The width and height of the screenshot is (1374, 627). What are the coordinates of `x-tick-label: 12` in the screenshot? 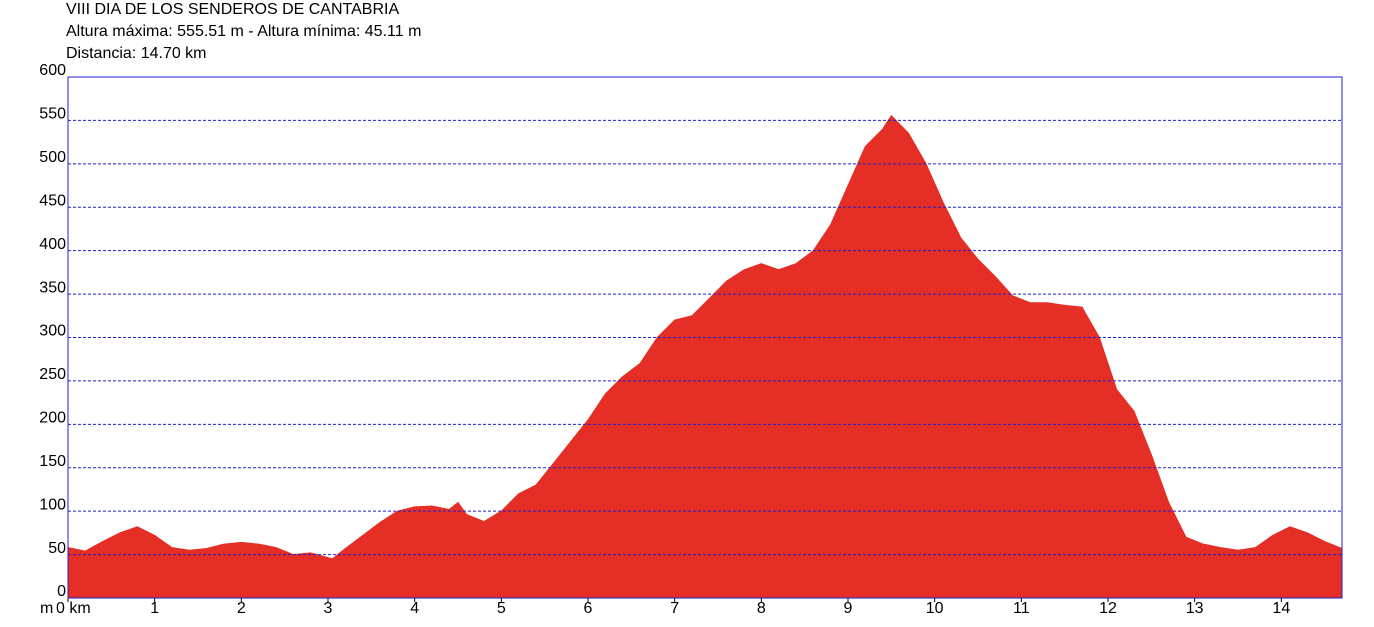 It's located at (1108, 608).